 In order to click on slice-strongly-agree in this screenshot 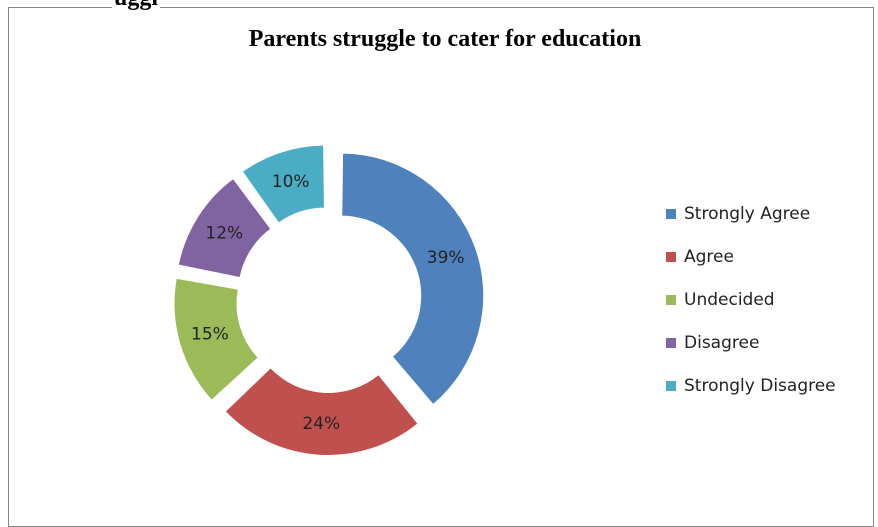, I will do `click(413, 278)`.